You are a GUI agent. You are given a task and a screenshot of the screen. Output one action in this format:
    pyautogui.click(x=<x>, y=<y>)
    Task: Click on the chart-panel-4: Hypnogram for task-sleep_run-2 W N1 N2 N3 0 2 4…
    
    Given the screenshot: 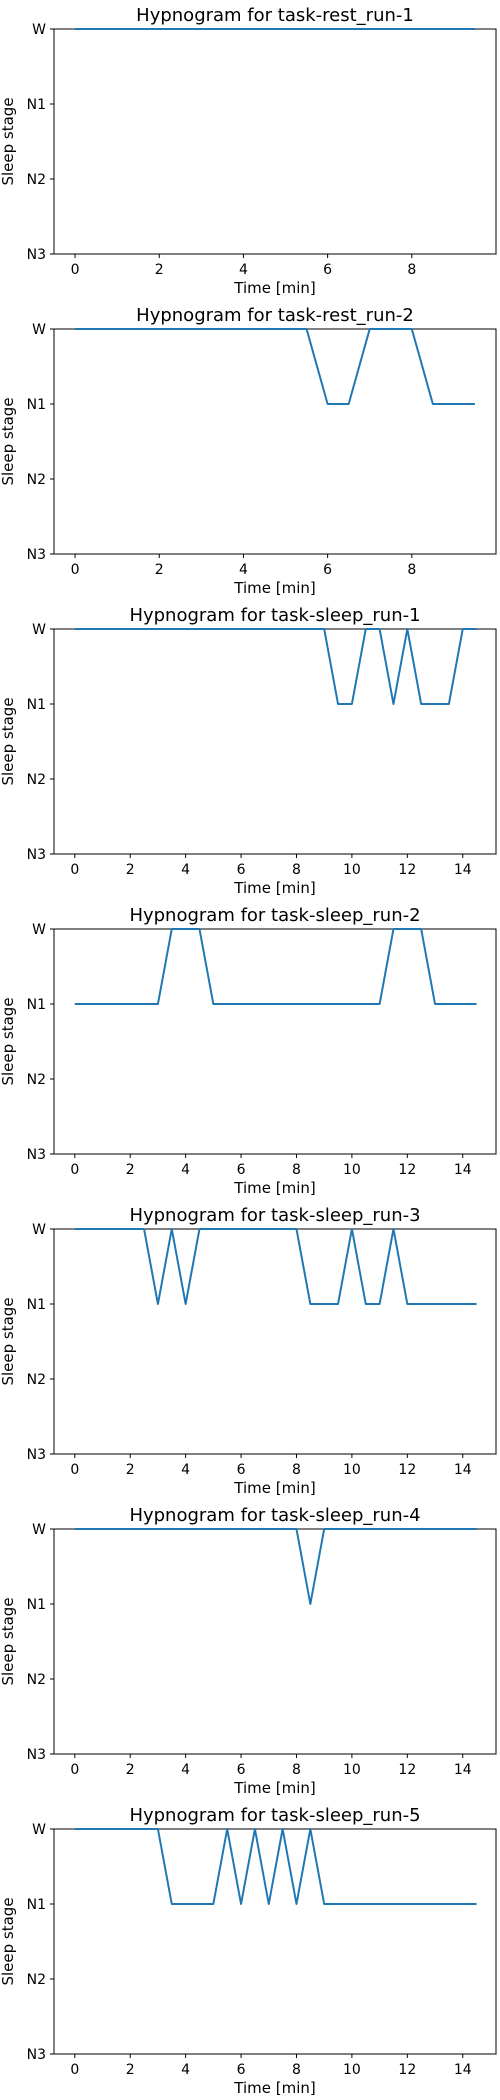 What is the action you would take?
    pyautogui.click(x=248, y=1051)
    